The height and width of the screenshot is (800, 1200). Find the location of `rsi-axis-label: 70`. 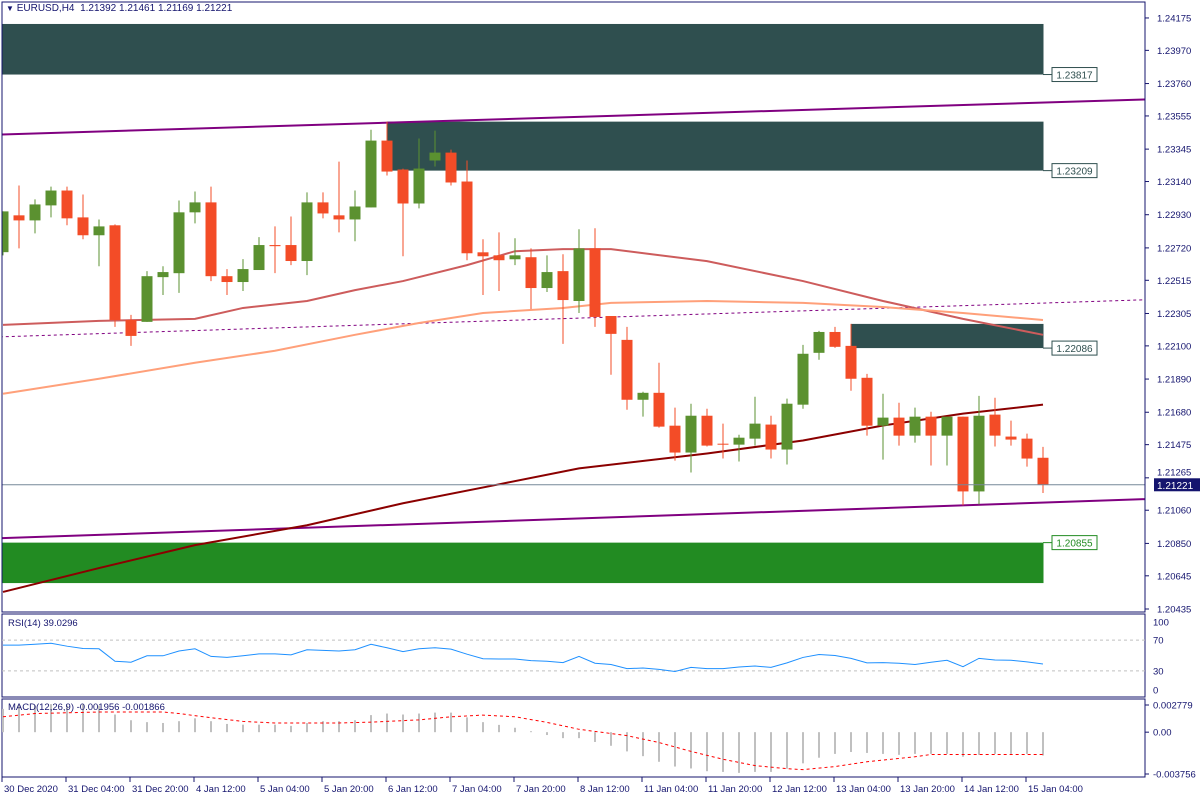

rsi-axis-label: 70 is located at coordinates (1158, 641).